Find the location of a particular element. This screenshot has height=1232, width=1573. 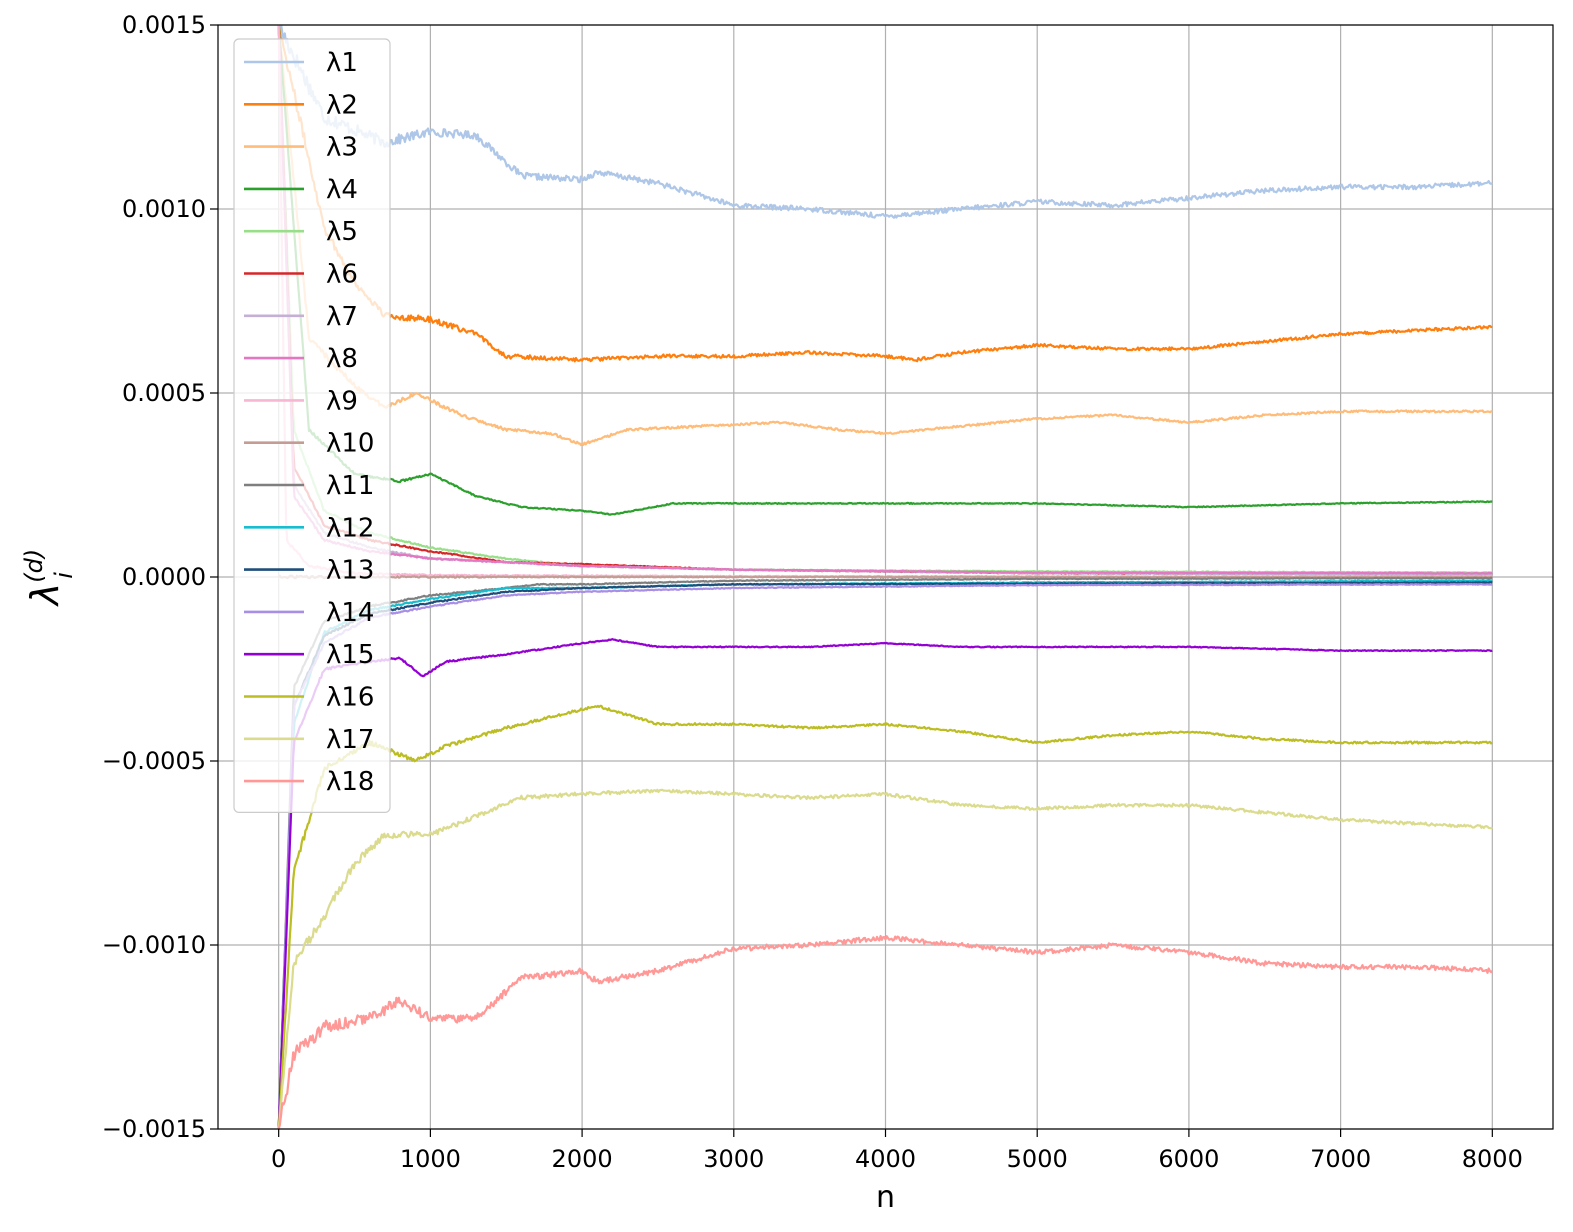

y-tick-label: −0.0015 is located at coordinates (154, 1129).